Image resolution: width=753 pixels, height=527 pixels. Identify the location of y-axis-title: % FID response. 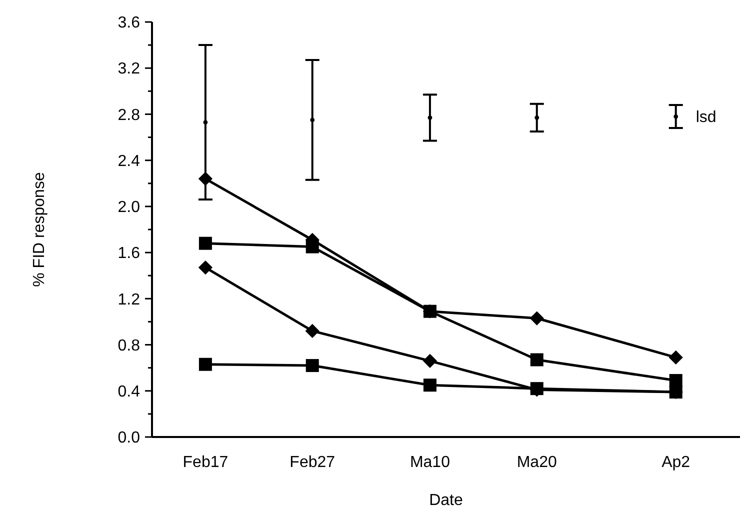
(39, 229).